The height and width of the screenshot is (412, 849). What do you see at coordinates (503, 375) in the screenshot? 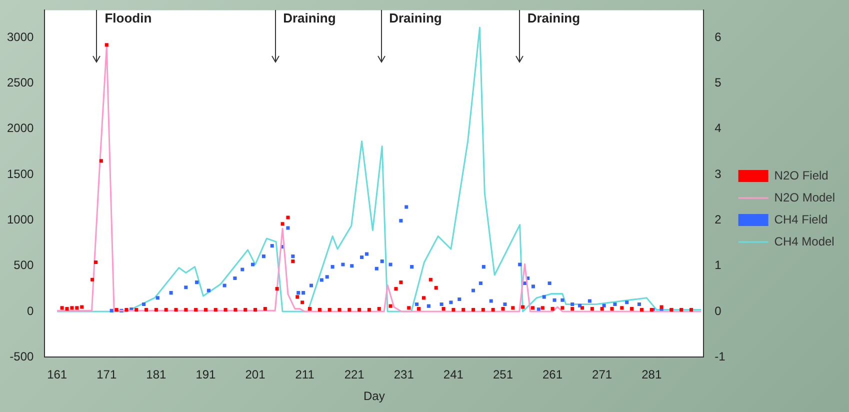
I see `x-tick-label: 251` at bounding box center [503, 375].